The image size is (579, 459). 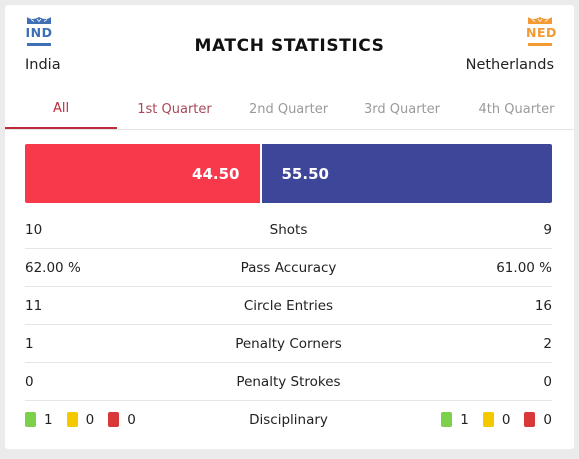 What do you see at coordinates (511, 45) in the screenshot?
I see `away-team: NED Netherlands` at bounding box center [511, 45].